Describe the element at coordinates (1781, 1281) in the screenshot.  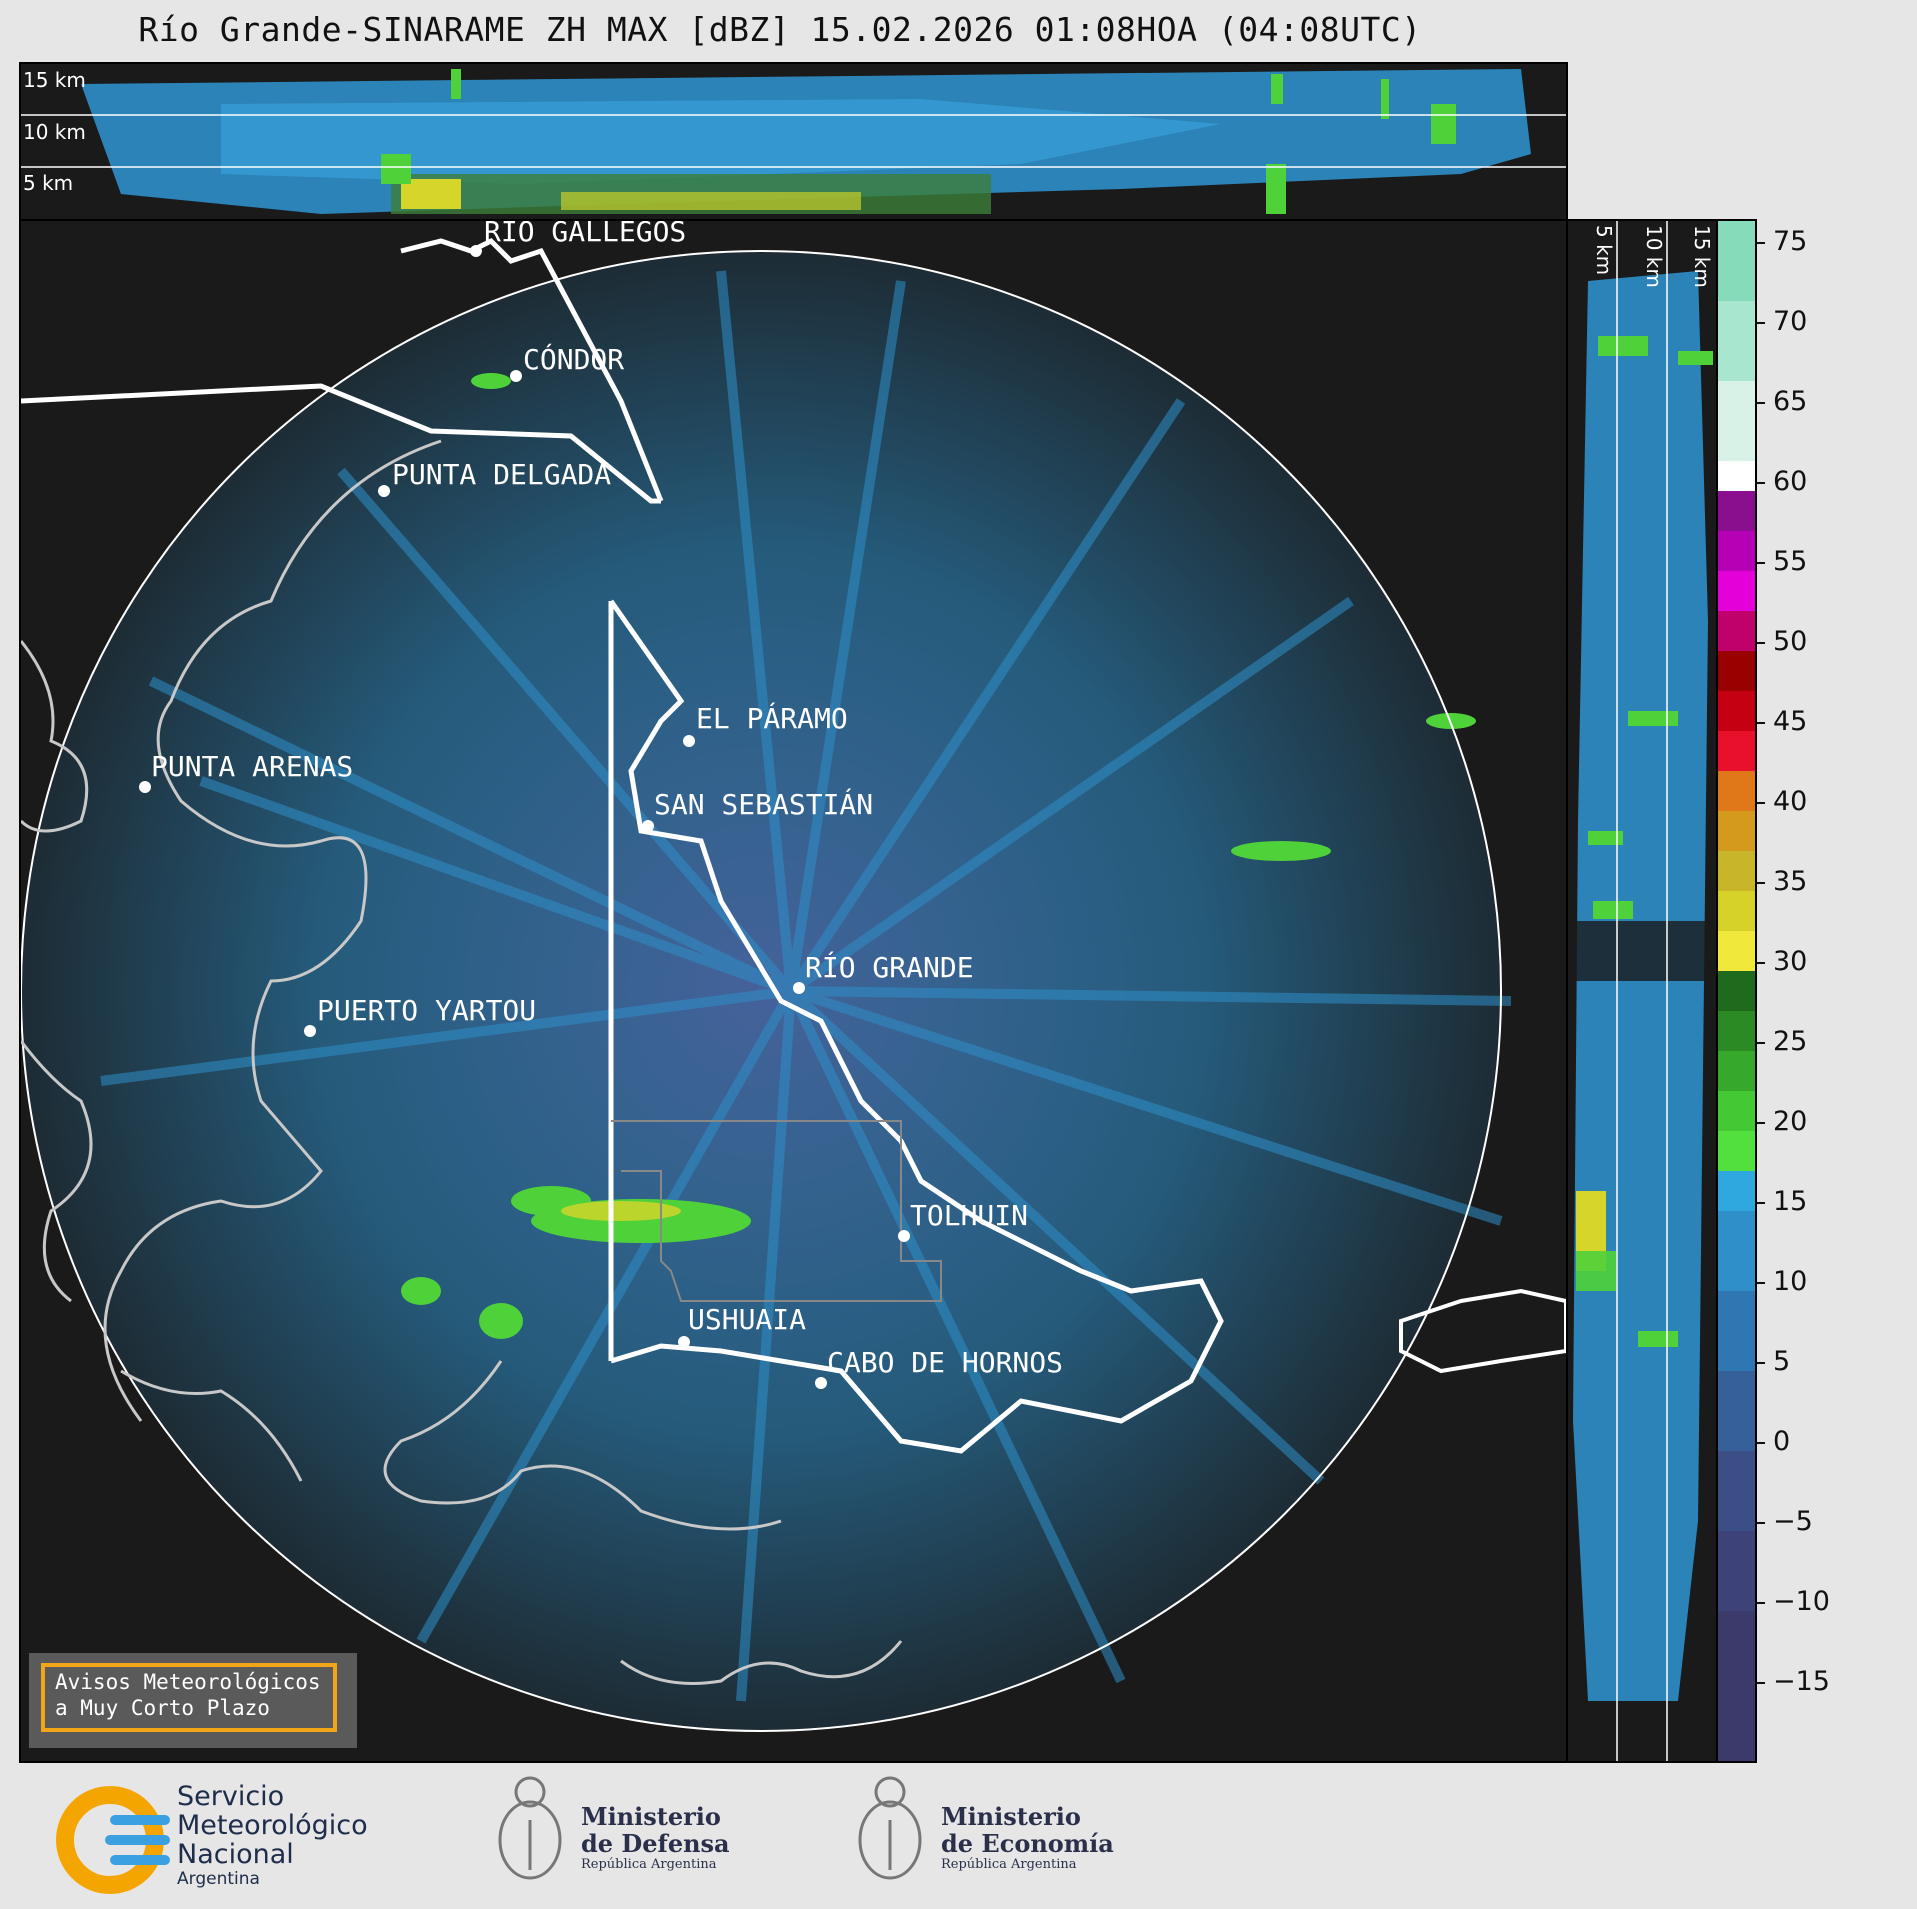
I see `colorbar-tick-10: 10` at that location.